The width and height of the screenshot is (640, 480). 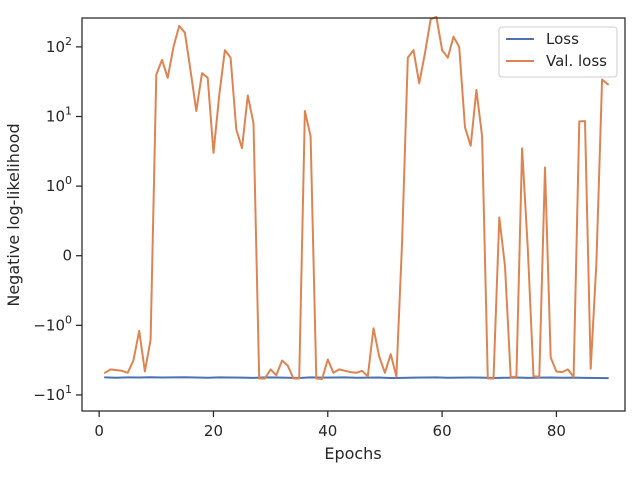 I want to click on y-tick-label: 10², so click(x=59, y=45).